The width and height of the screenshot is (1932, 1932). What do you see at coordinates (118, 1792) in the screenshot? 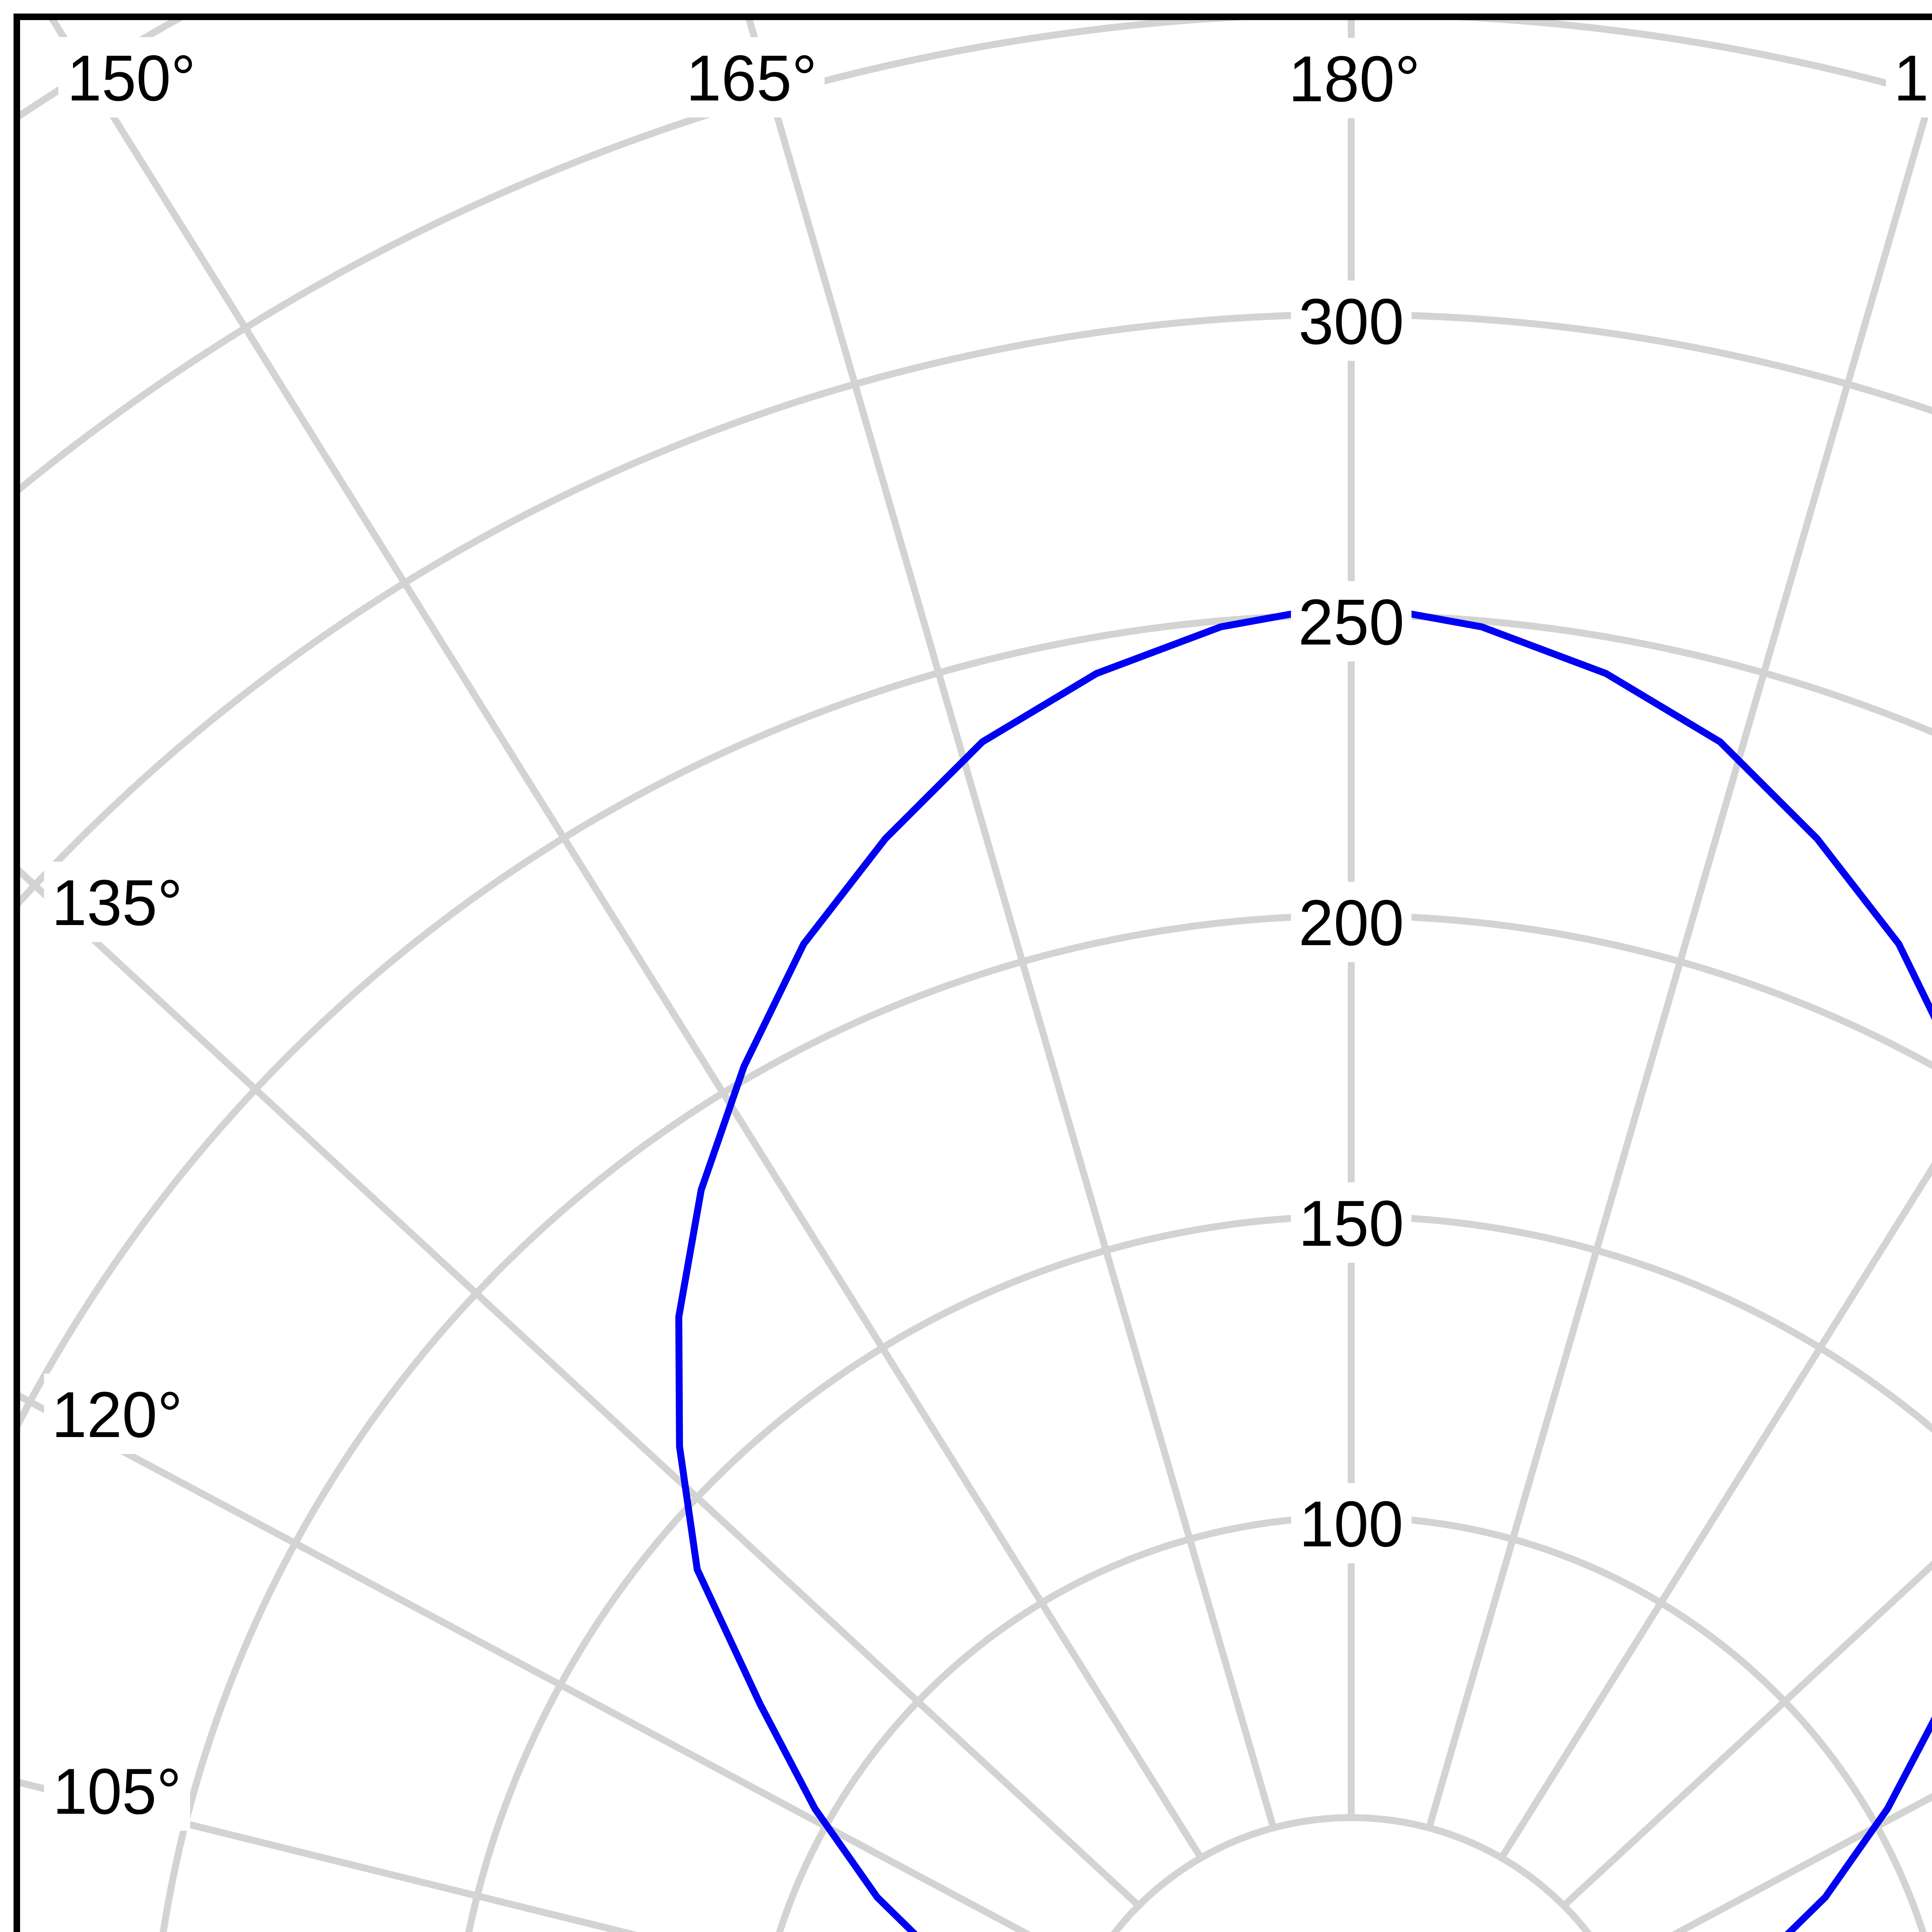
I see `svg-text: 105°` at bounding box center [118, 1792].